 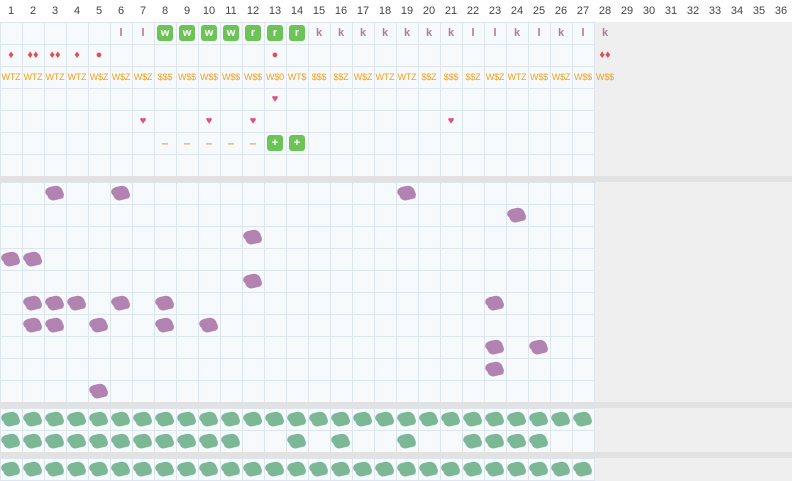 I want to click on dash-mark: –, so click(x=253, y=143).